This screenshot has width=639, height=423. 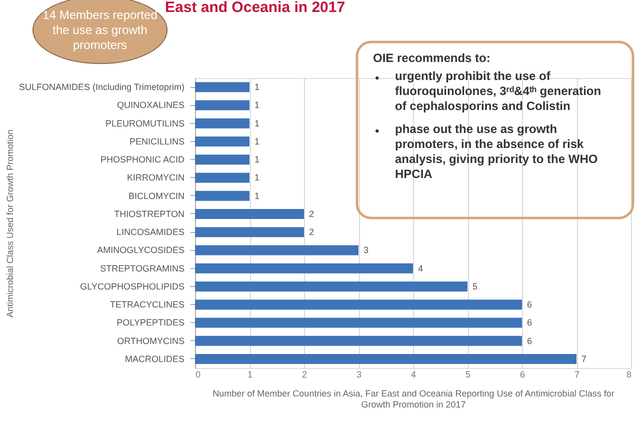 I want to click on x-tick-label: 6, so click(x=523, y=375).